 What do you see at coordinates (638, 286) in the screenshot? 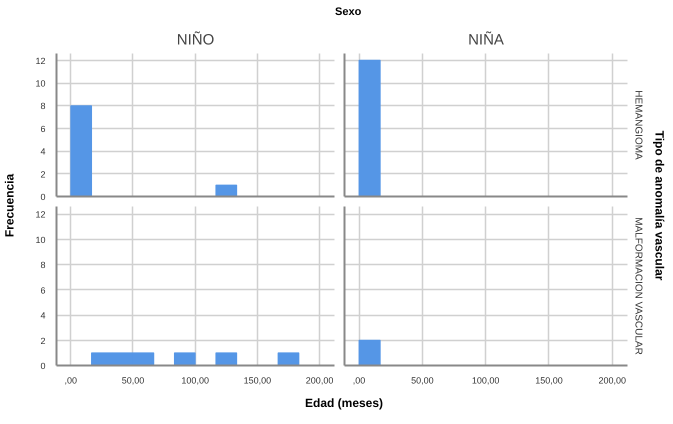
I see `y2-axis-title: MALFORMACION VASCULAR` at bounding box center [638, 286].